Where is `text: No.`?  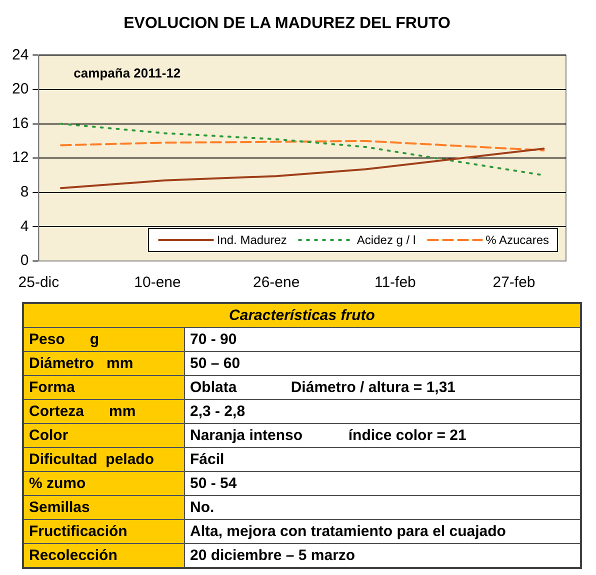
text: No. is located at coordinates (382, 508).